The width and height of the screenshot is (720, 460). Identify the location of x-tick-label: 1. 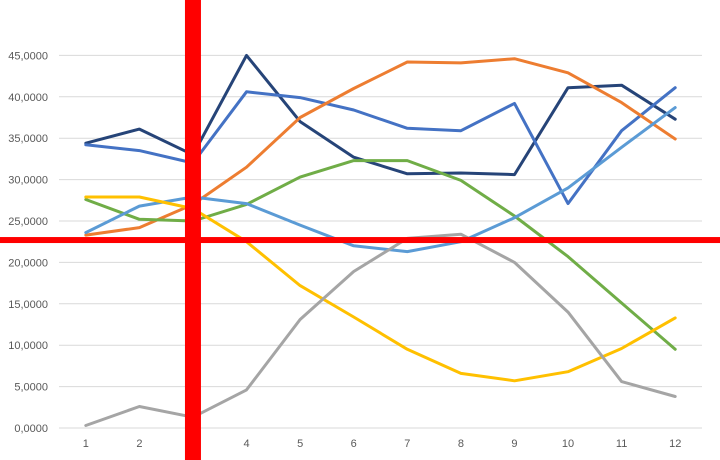
(86, 444).